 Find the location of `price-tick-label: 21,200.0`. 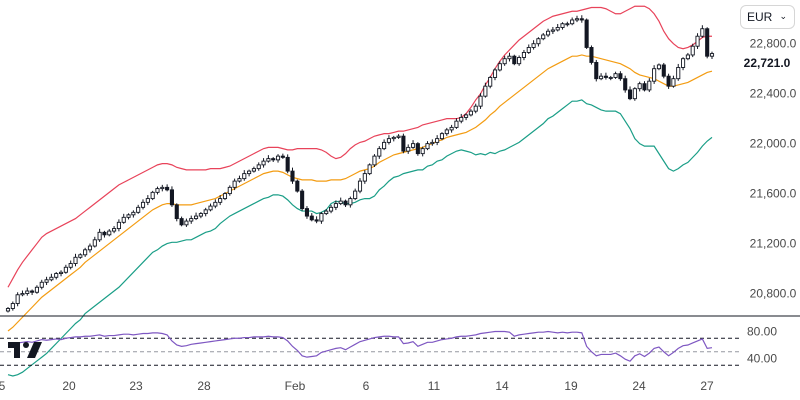

price-tick-label: 21,200.0 is located at coordinates (773, 244).